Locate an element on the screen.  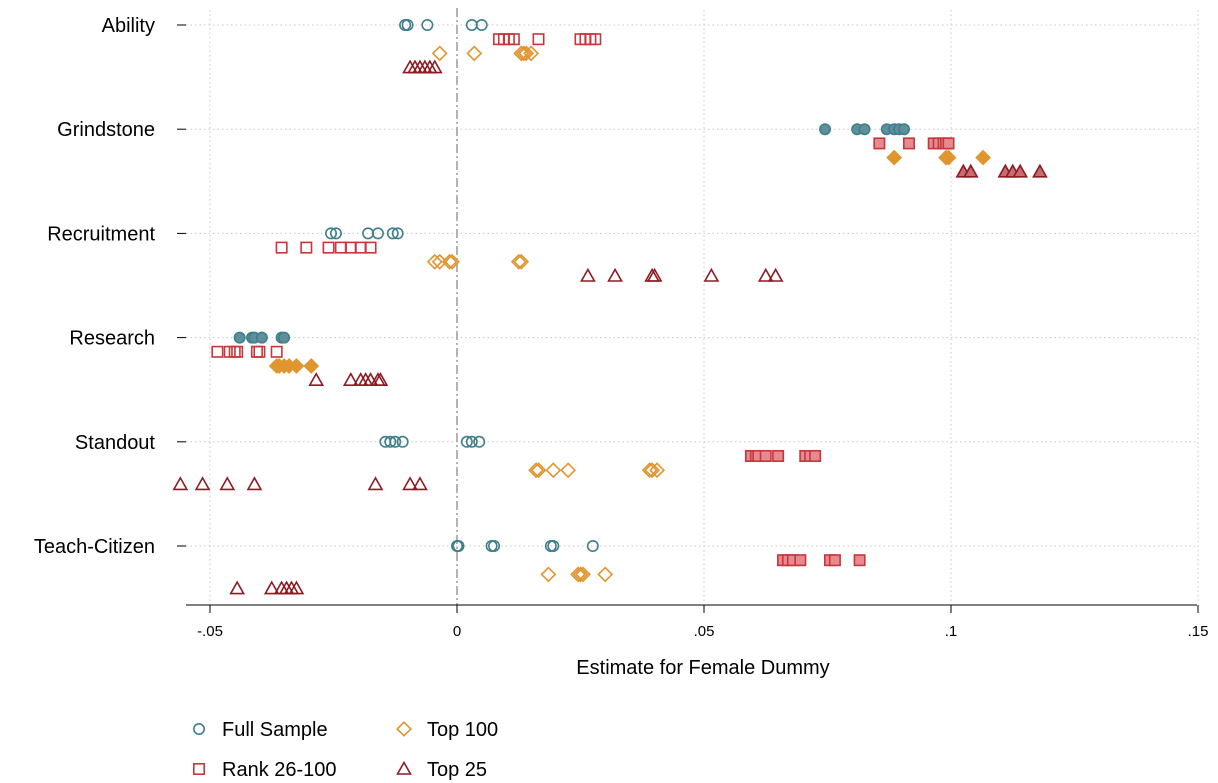
point-top-25-ability is located at coordinates (434, 66).